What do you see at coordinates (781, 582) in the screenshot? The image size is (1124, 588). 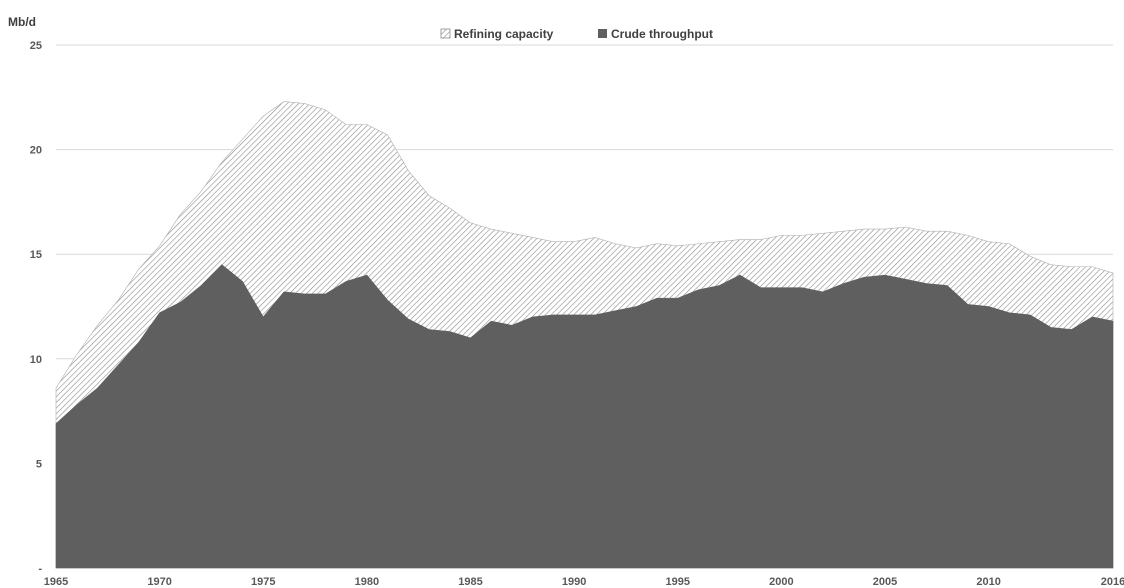 I see `x-tick-label: 2000` at bounding box center [781, 582].